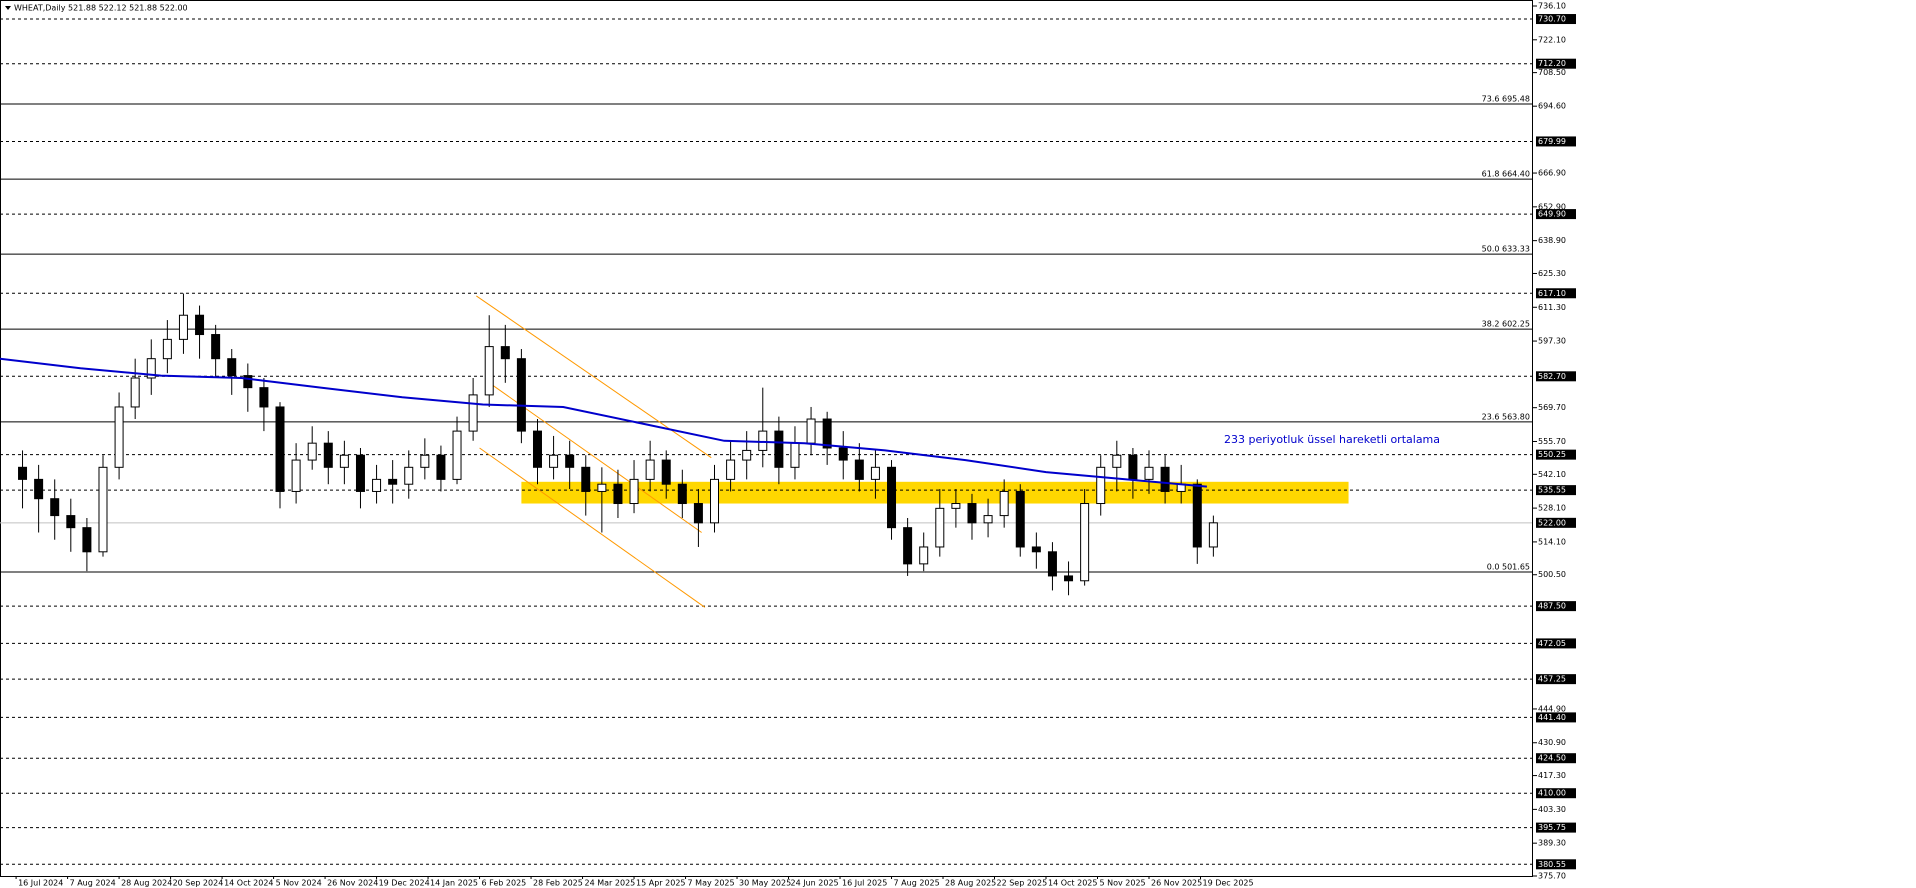  I want to click on y-tick-label: 389.30, so click(1552, 843).